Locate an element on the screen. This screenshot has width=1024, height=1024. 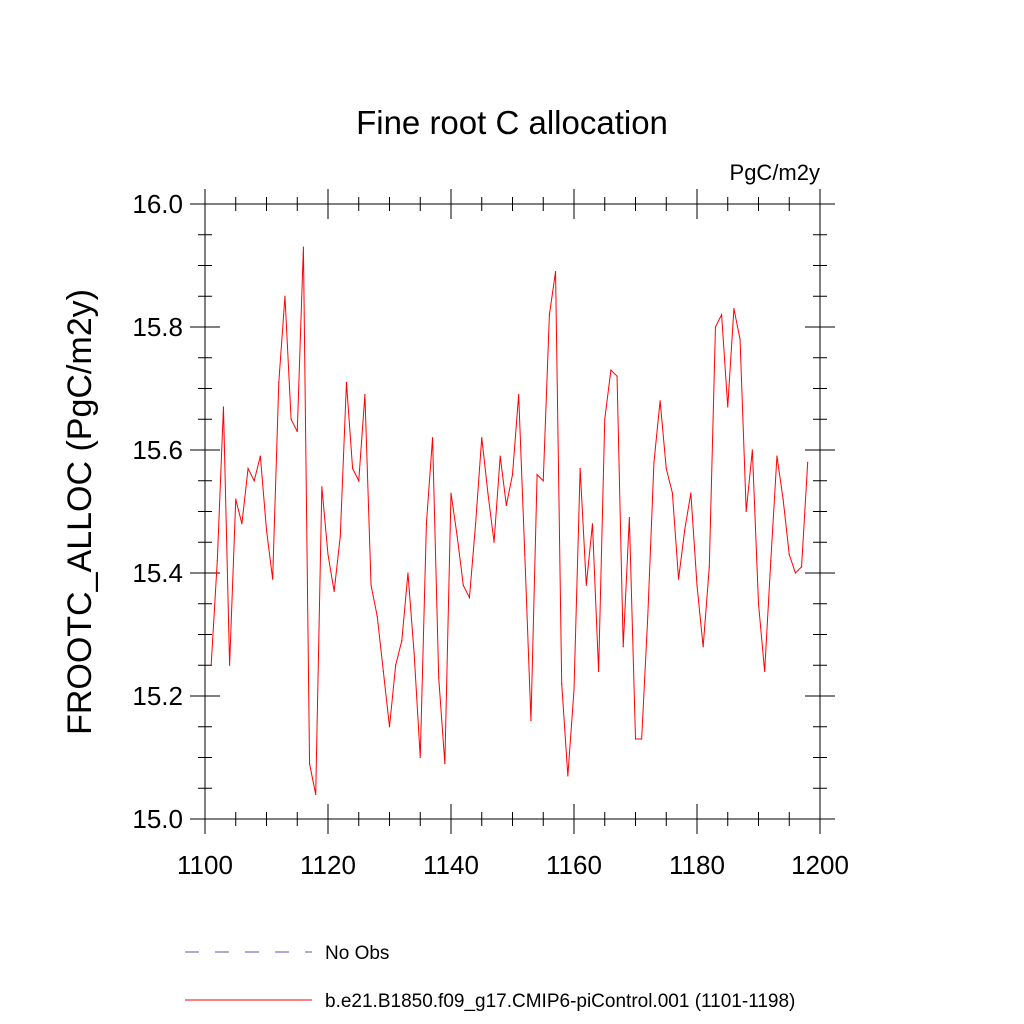
units-label: PgC/m2y is located at coordinates (775, 172).